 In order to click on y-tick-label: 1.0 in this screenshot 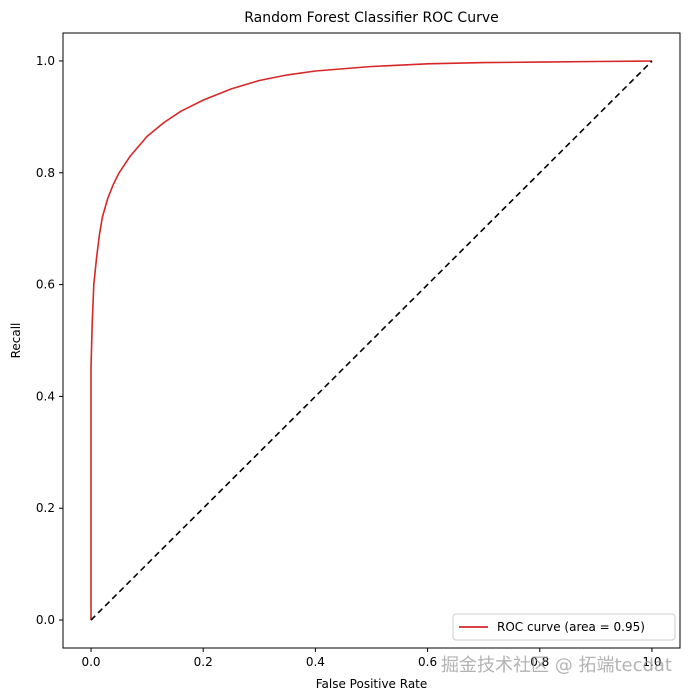, I will do `click(45, 61)`.